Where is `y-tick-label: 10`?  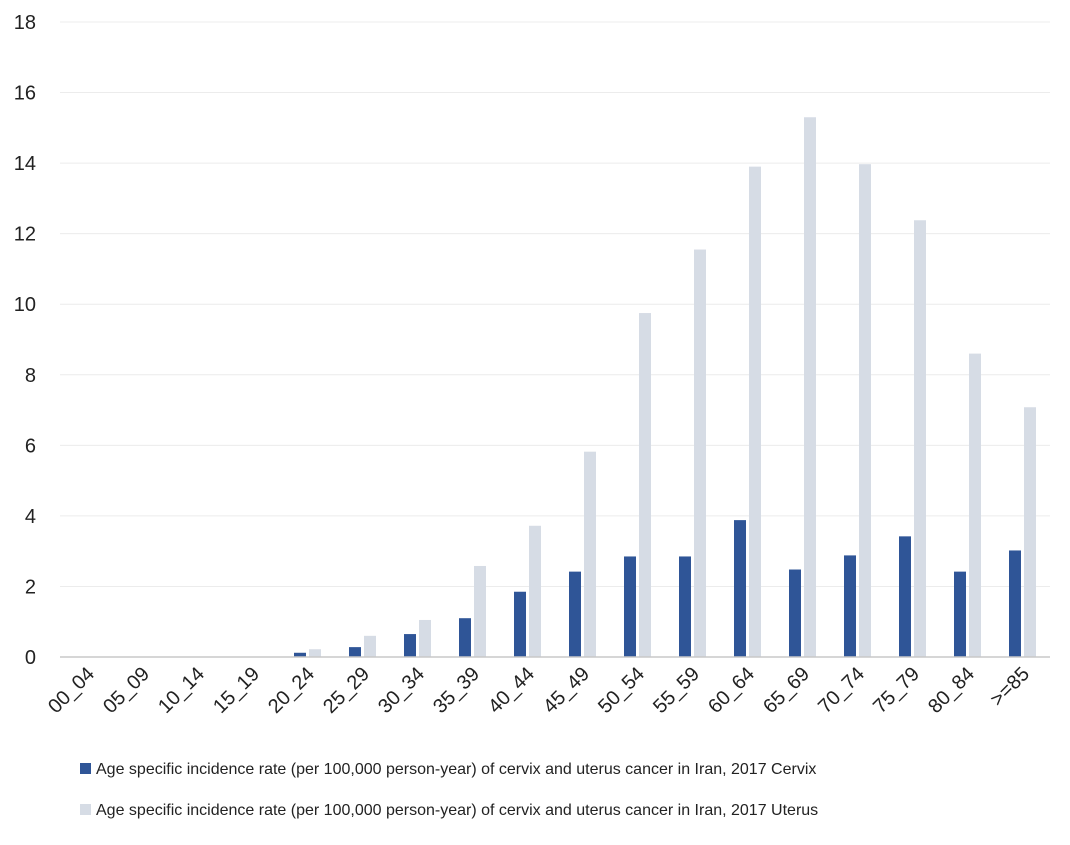
y-tick-label: 10 is located at coordinates (25, 305).